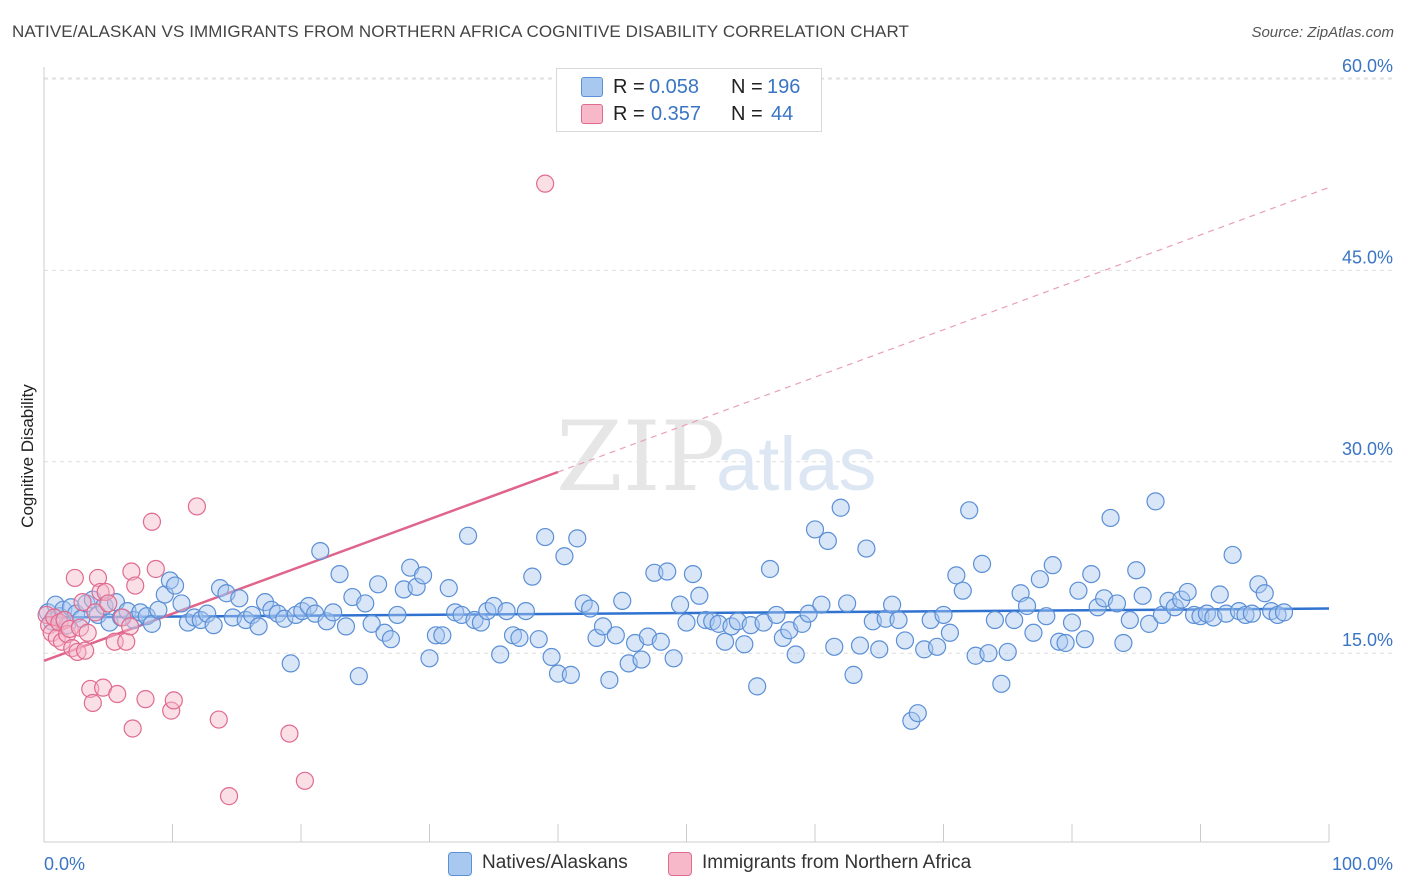 The height and width of the screenshot is (892, 1406). I want to click on y-tick-label: 45.0%, so click(1367, 257).